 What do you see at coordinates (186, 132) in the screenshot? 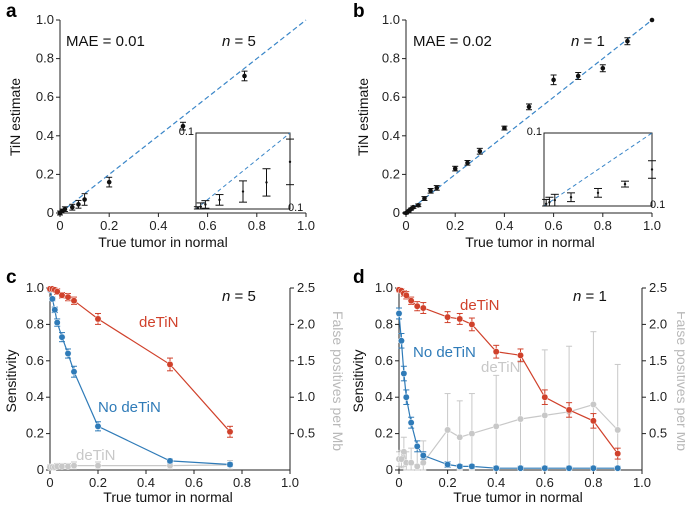
I see `panel-a-inset-ylabel: 0.1` at bounding box center [186, 132].